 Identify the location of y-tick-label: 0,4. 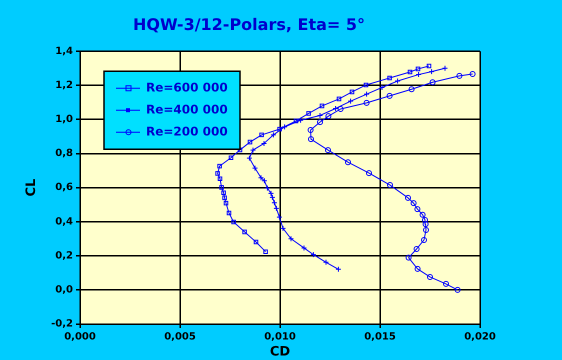
(64, 222).